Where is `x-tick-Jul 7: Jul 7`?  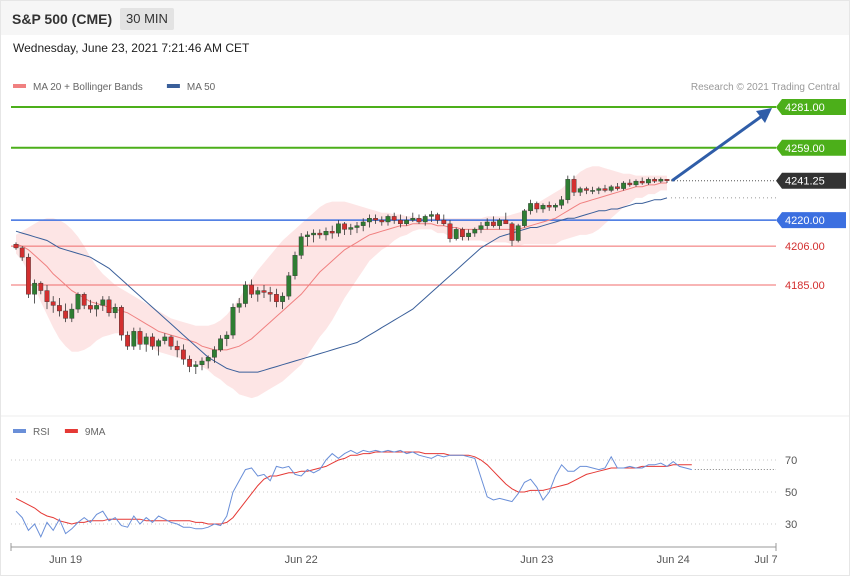
x-tick-Jul 7: Jul 7 is located at coordinates (765, 560).